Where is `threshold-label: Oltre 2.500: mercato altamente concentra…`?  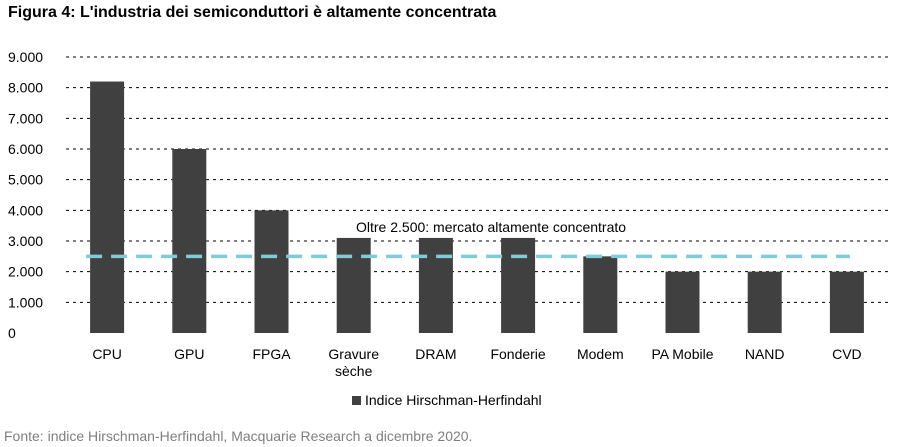
threshold-label: Oltre 2.500: mercato altamente concentra… is located at coordinates (491, 227).